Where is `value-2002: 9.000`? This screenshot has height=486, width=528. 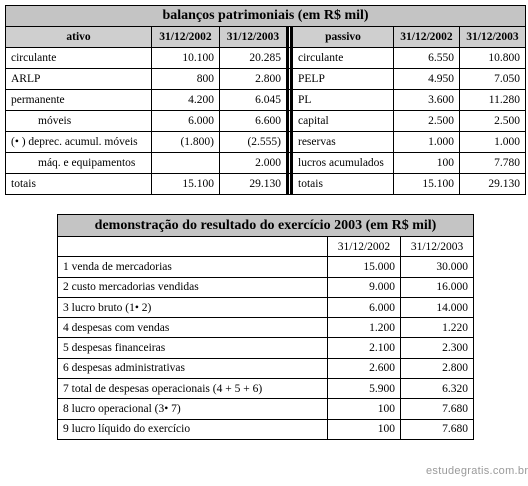 value-2002: 9.000 is located at coordinates (364, 287).